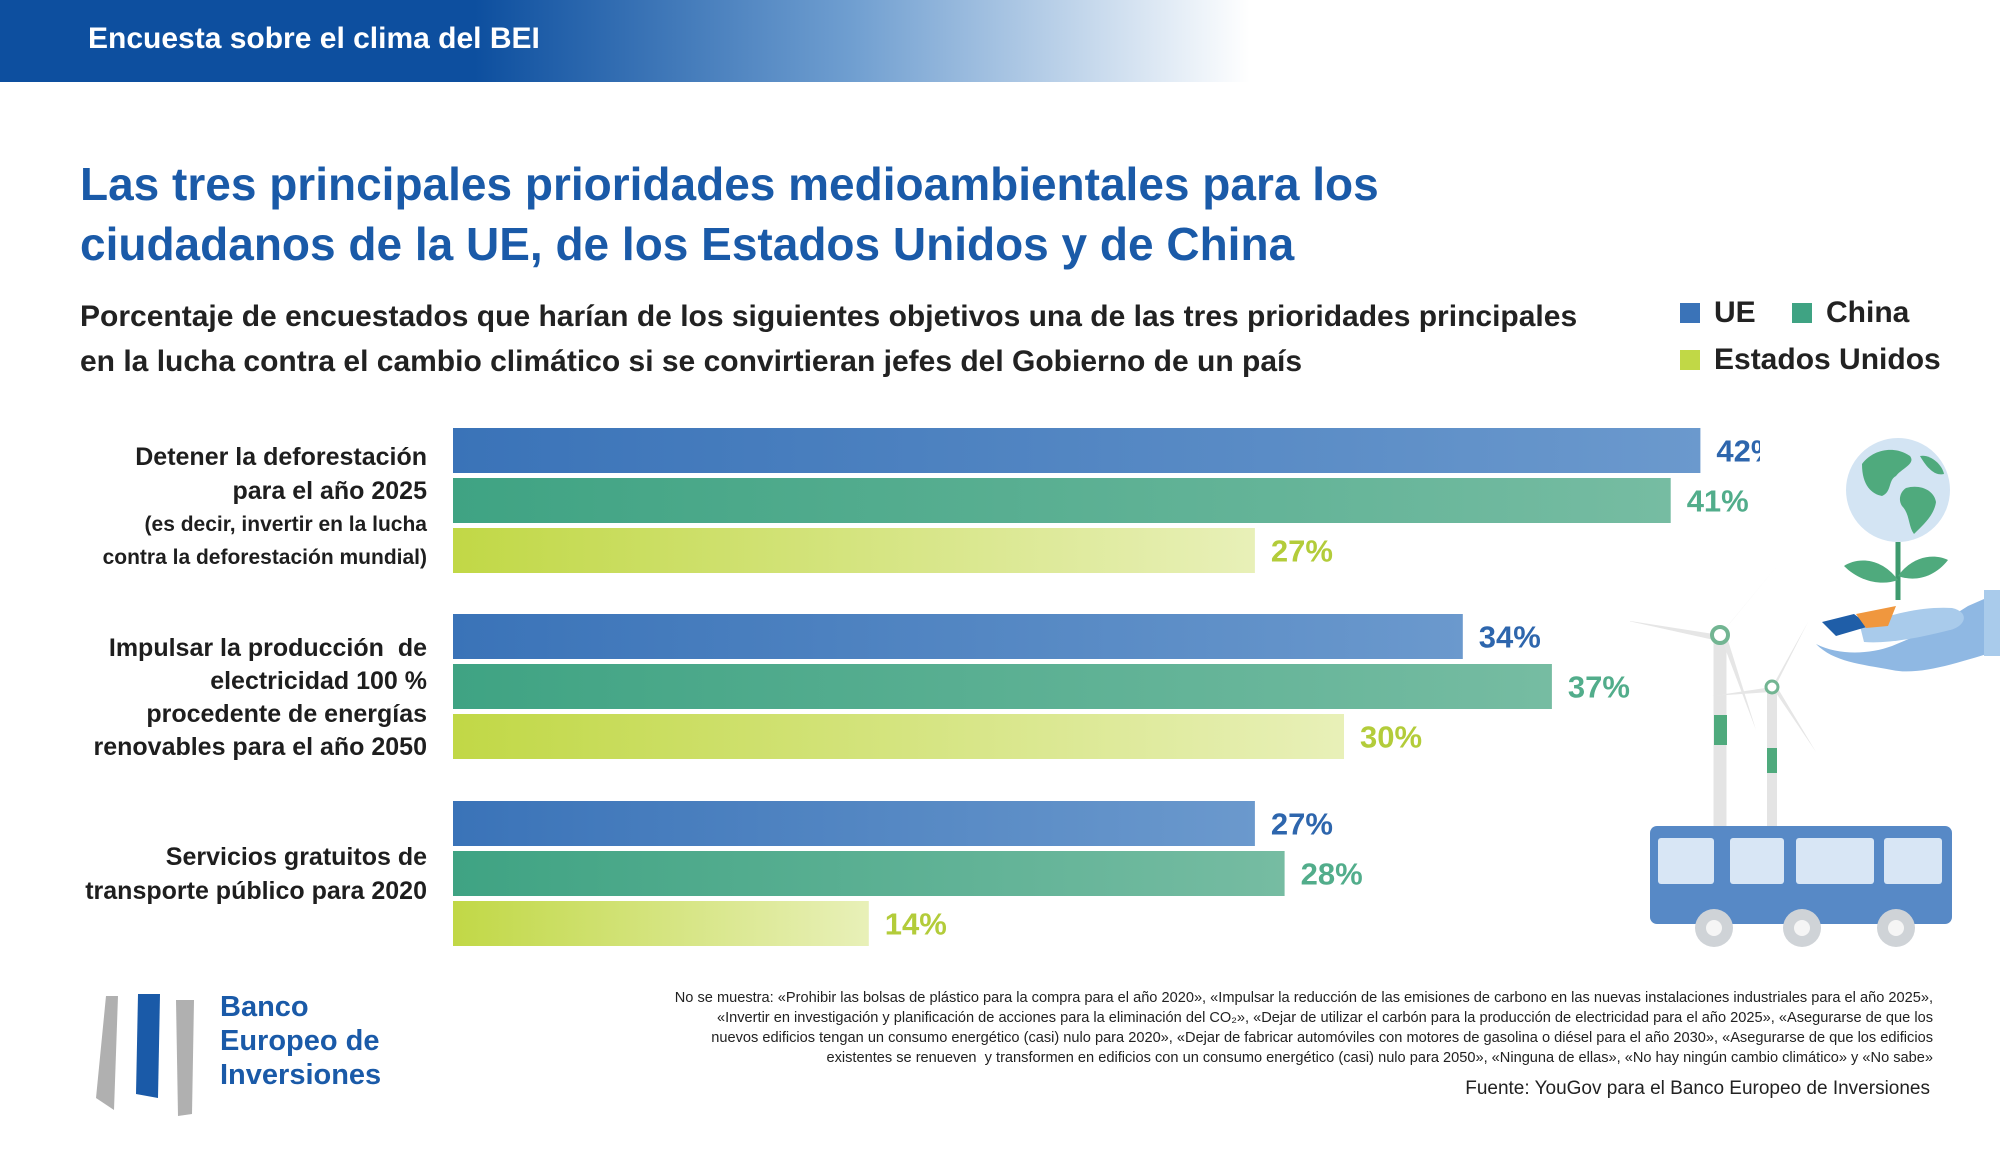 The image size is (2000, 1155). I want to click on category-label-line: contra la deforestación mundial), so click(264, 557).